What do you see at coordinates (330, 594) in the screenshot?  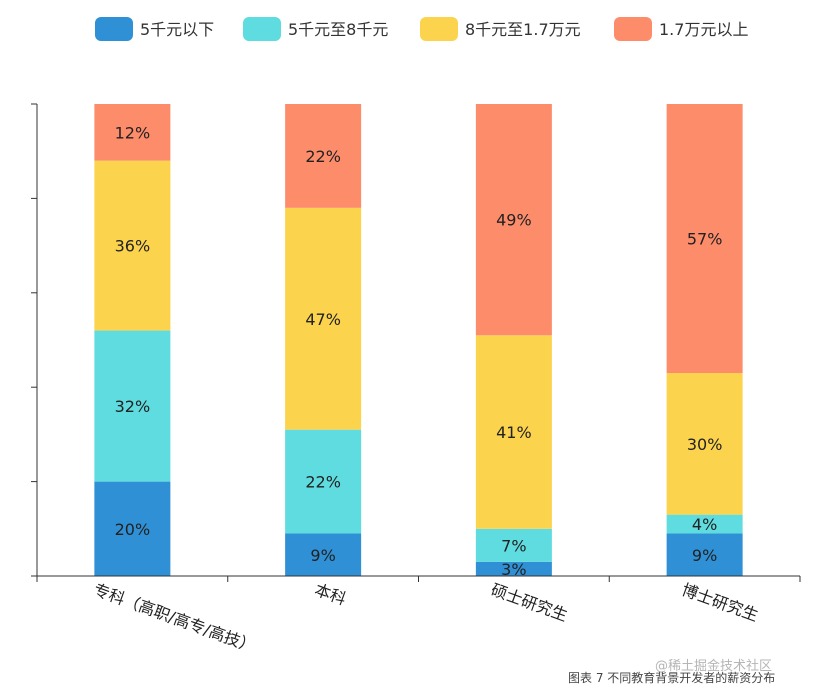 I see `x-tick-label: 本科` at bounding box center [330, 594].